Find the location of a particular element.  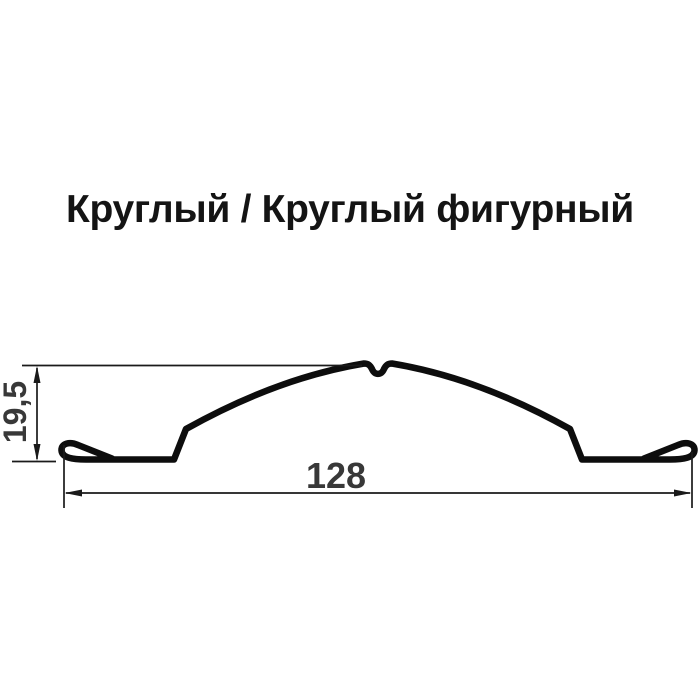

height-dimension: 19,5 is located at coordinates (181, 413).